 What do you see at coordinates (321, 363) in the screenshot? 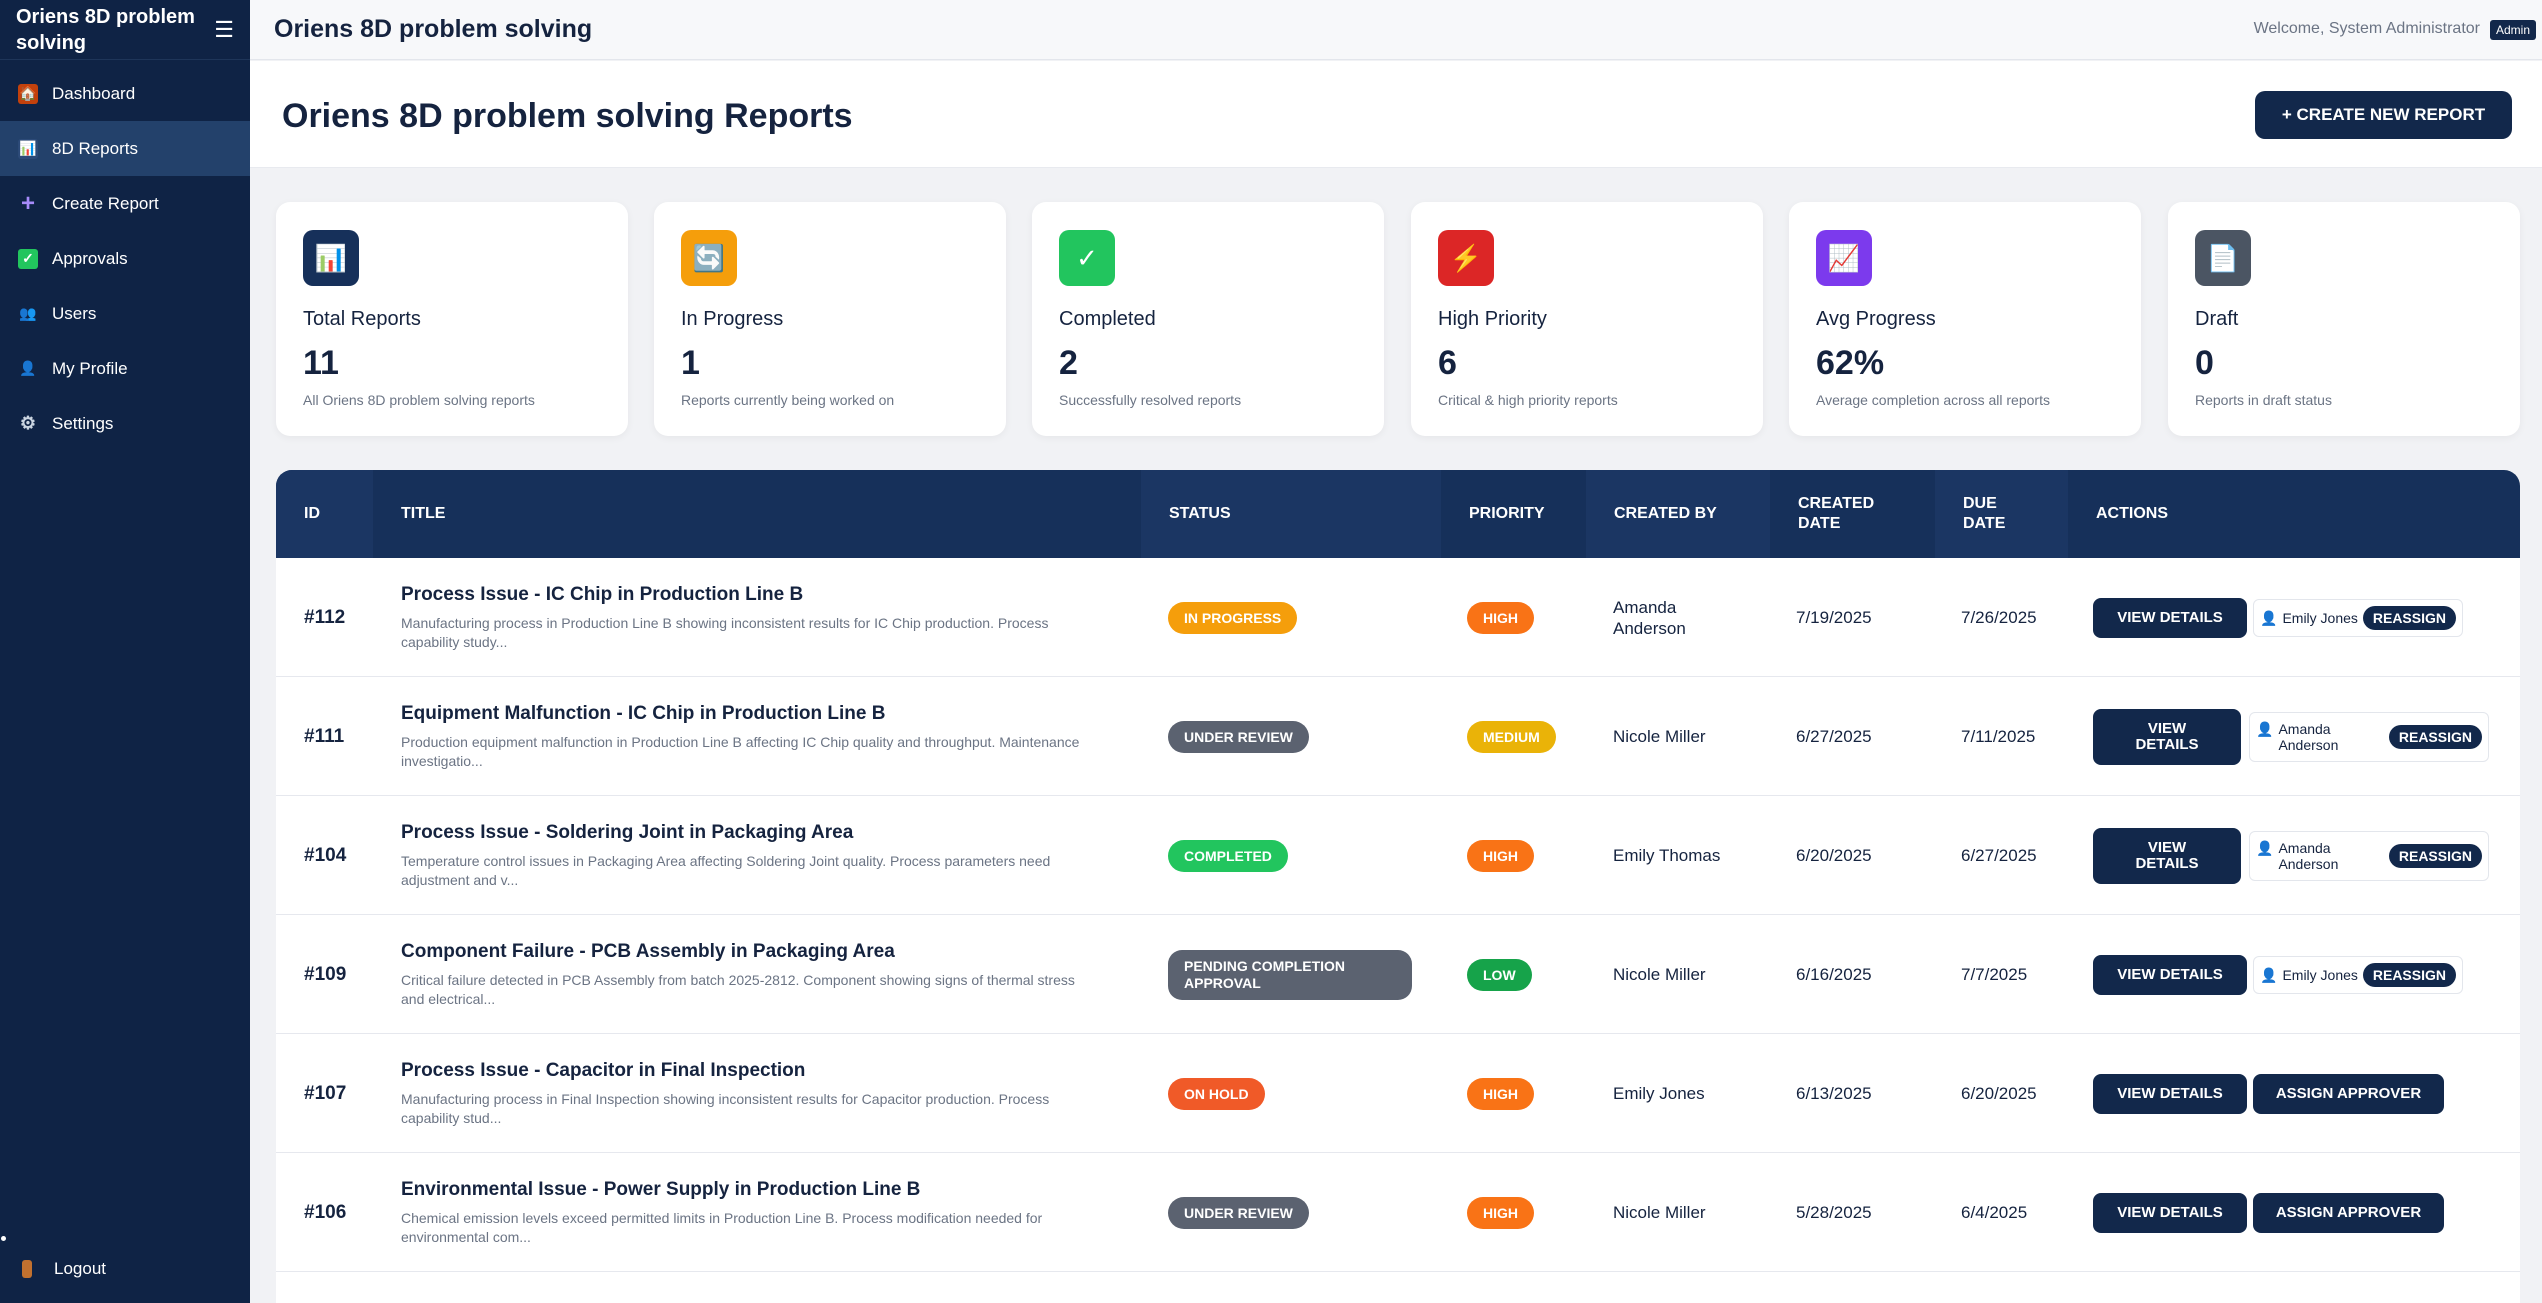
I see `stat-value: 11` at bounding box center [321, 363].